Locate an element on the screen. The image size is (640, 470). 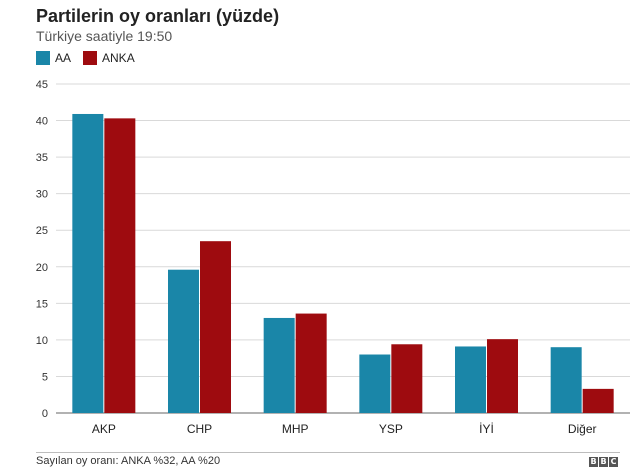
chart-subtitle: Türkiye saatiyle 19:50 is located at coordinates (104, 36).